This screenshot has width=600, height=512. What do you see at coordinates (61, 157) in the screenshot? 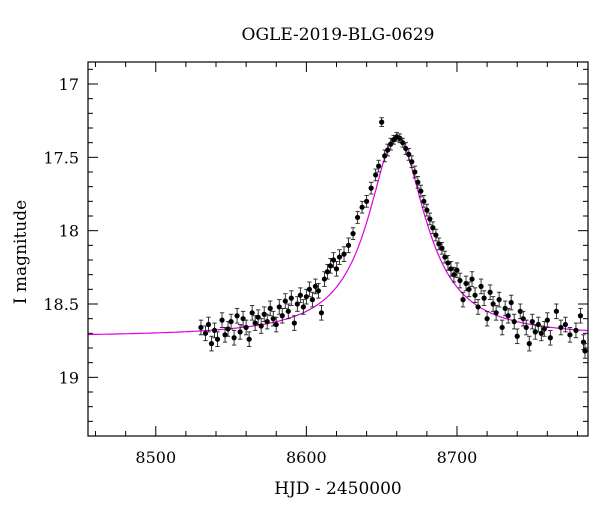
I see `y-tick-label: 17.5` at bounding box center [61, 157].